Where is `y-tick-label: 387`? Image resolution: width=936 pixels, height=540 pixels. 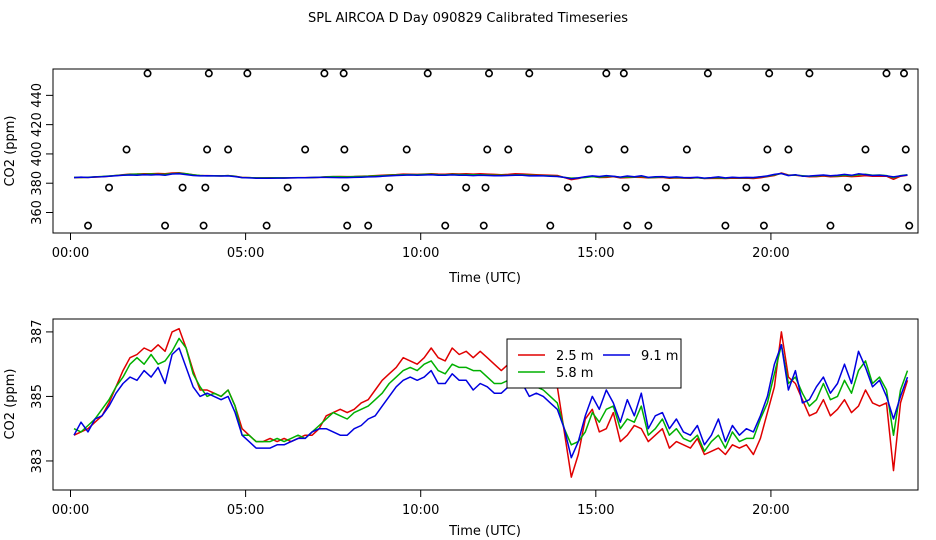 y-tick-label: 387 is located at coordinates (37, 331).